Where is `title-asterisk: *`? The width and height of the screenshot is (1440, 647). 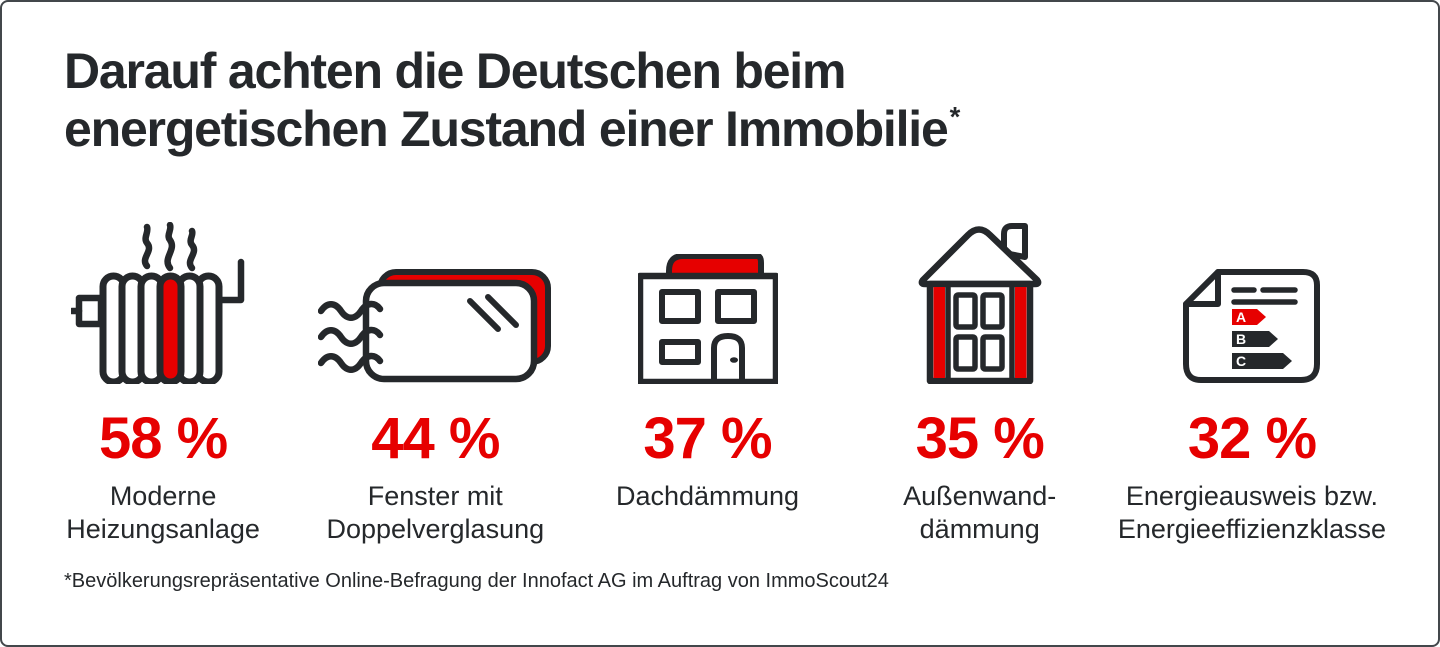
title-asterisk: * is located at coordinates (955, 117).